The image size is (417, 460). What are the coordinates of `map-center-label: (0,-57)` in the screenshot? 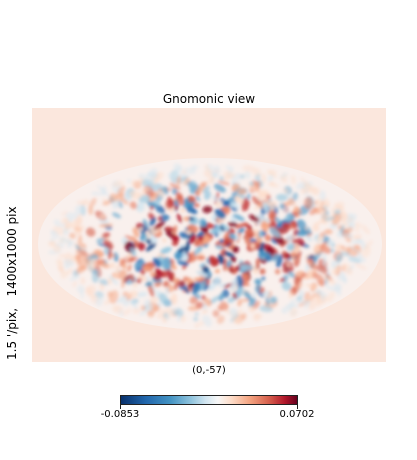 It's located at (209, 370).